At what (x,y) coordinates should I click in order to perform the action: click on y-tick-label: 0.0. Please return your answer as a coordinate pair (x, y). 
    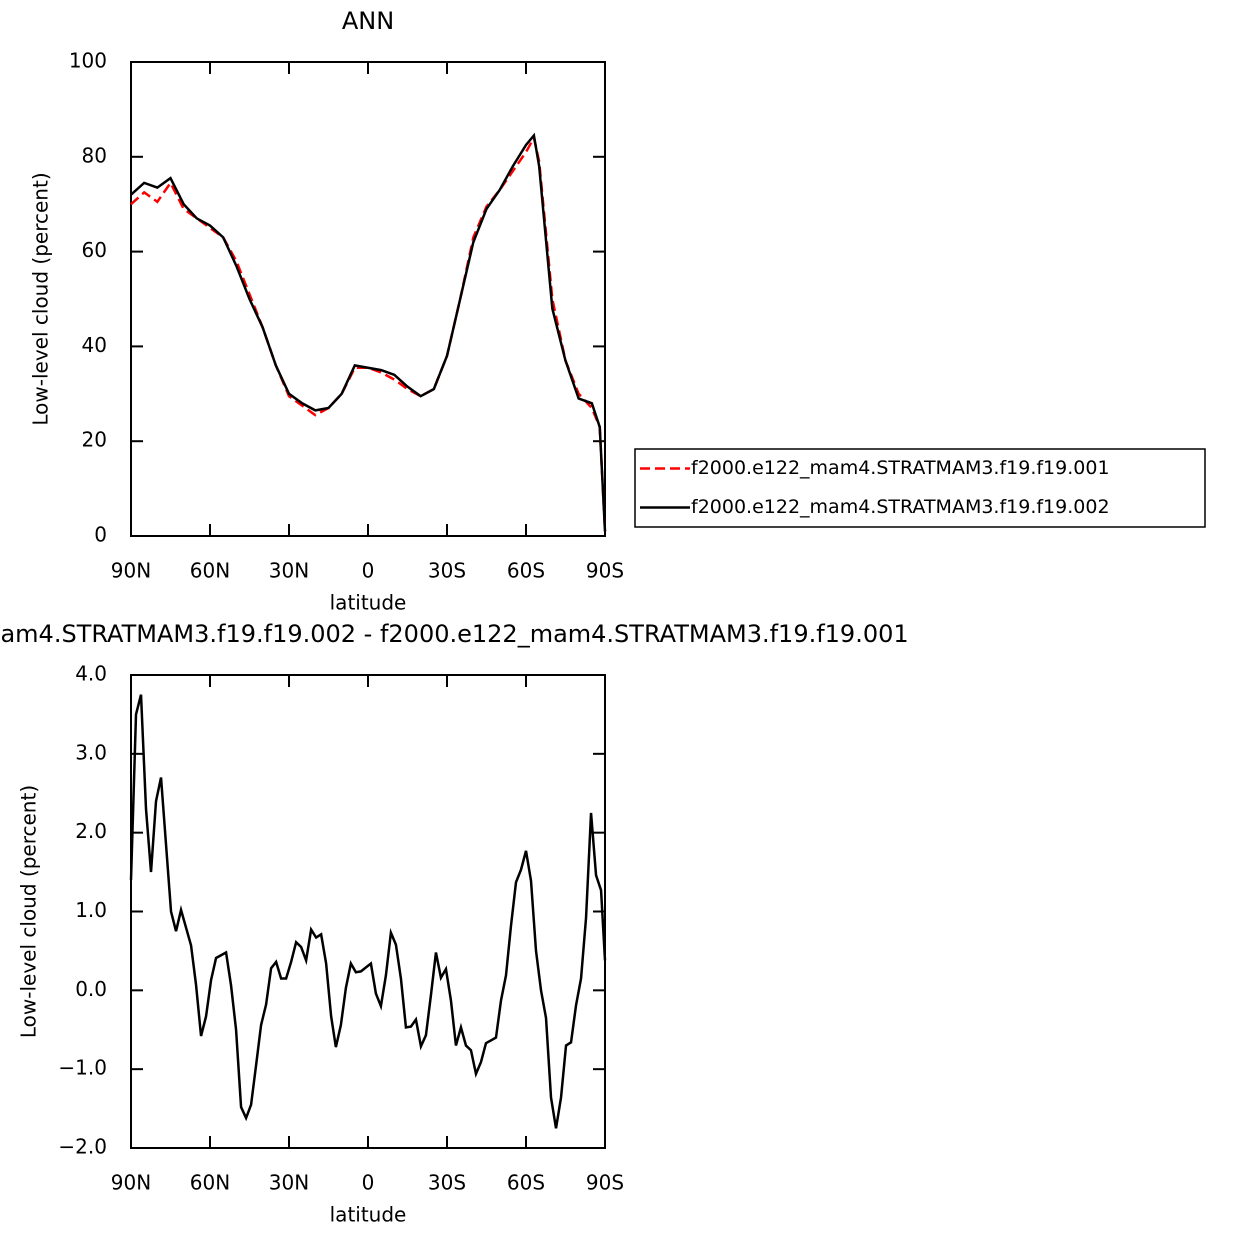
    Looking at the image, I should click on (91, 989).